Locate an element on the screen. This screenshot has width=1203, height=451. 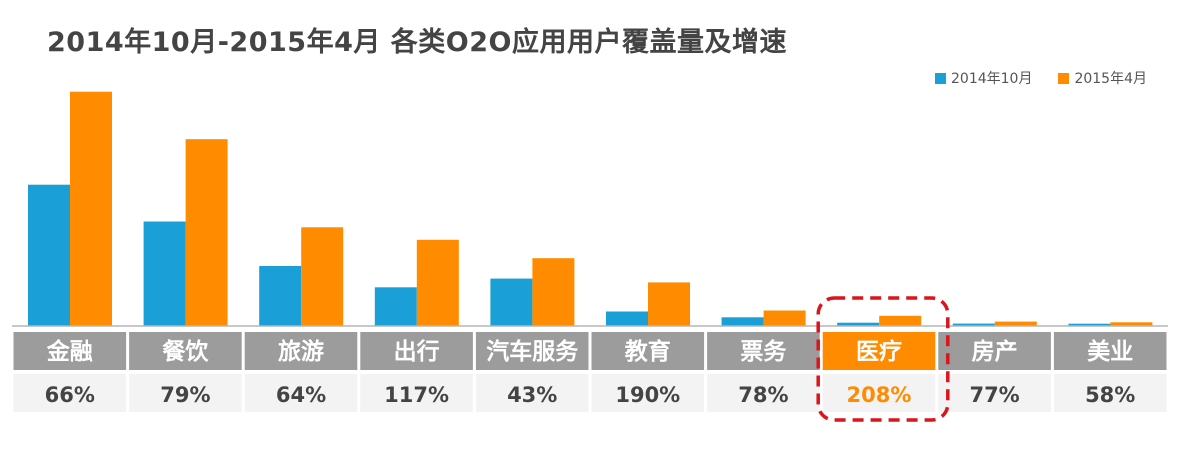
legend-item-2014: 2014年10月 is located at coordinates (983, 78).